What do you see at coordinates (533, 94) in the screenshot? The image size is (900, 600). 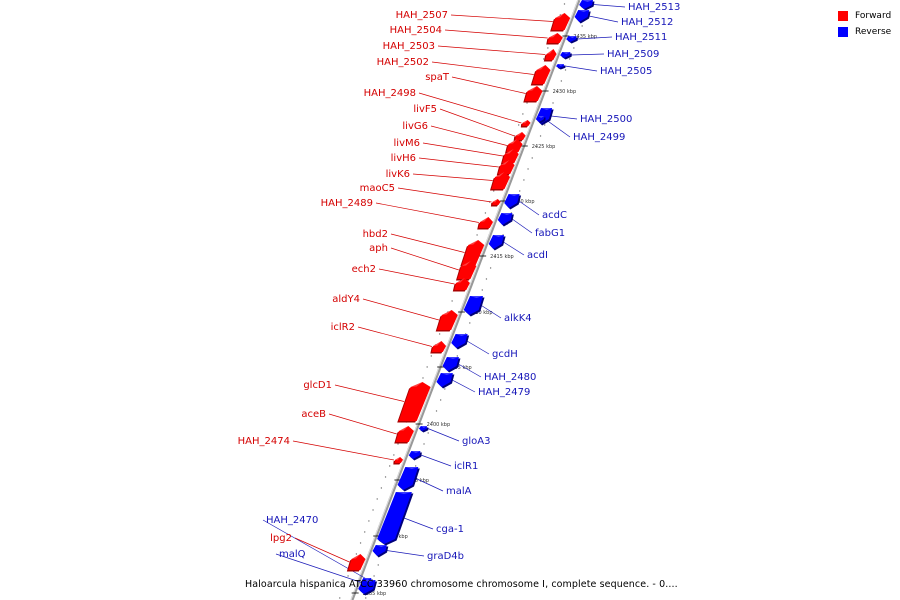 I see `gene-spat` at bounding box center [533, 94].